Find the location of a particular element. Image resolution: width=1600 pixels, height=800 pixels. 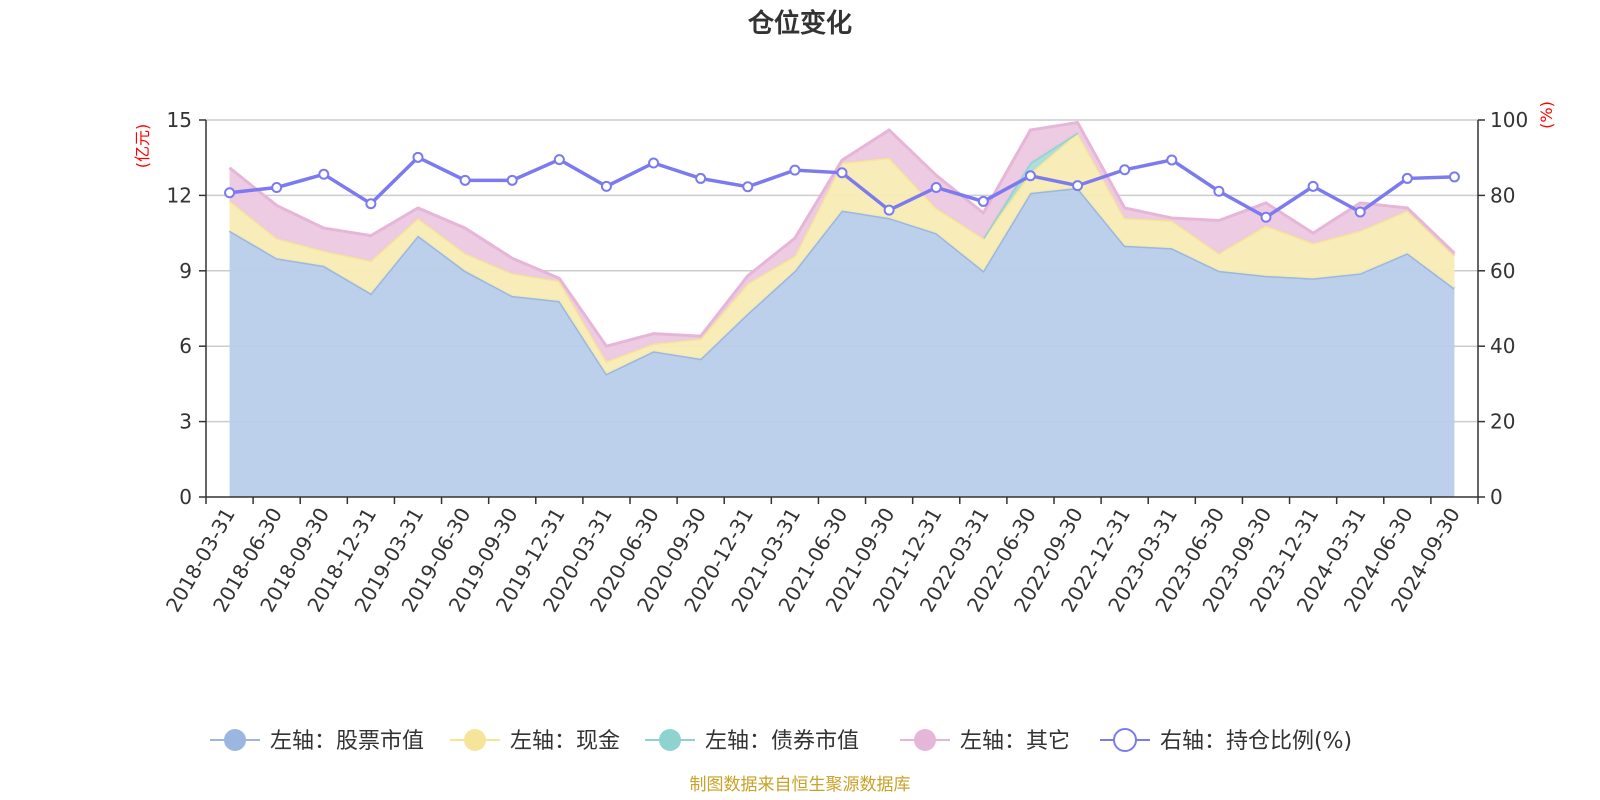

left-tick-label: 3 is located at coordinates (185, 422).